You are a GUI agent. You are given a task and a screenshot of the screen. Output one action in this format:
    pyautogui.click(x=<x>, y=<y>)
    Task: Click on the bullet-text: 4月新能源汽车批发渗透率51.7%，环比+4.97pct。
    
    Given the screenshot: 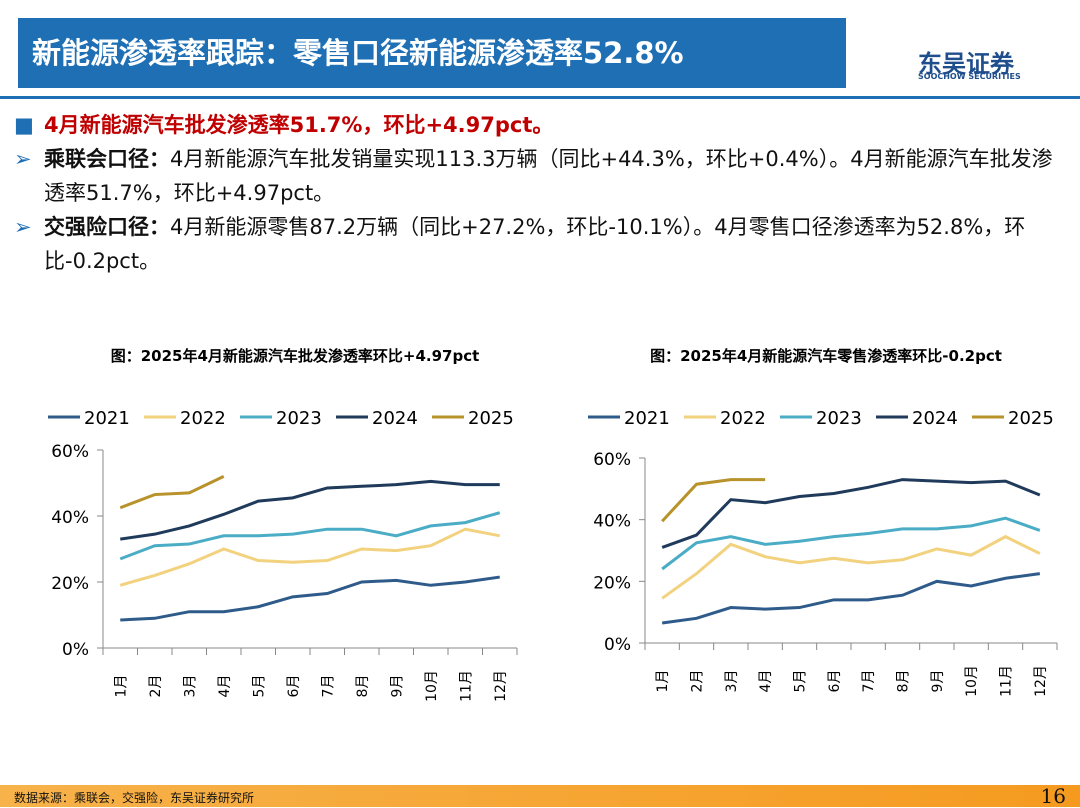 What is the action you would take?
    pyautogui.click(x=299, y=125)
    